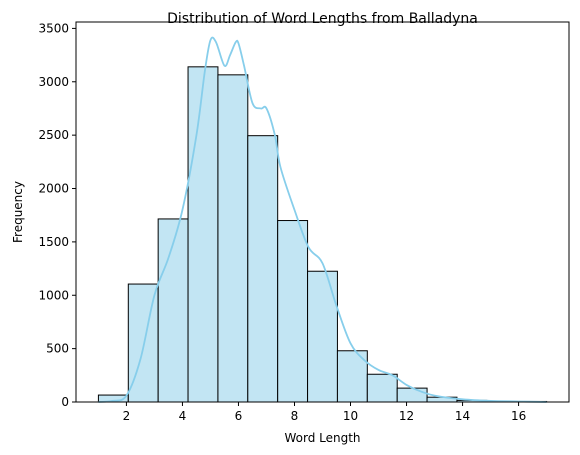  What do you see at coordinates (18, 212) in the screenshot?
I see `y-axis-label: Frequency` at bounding box center [18, 212].